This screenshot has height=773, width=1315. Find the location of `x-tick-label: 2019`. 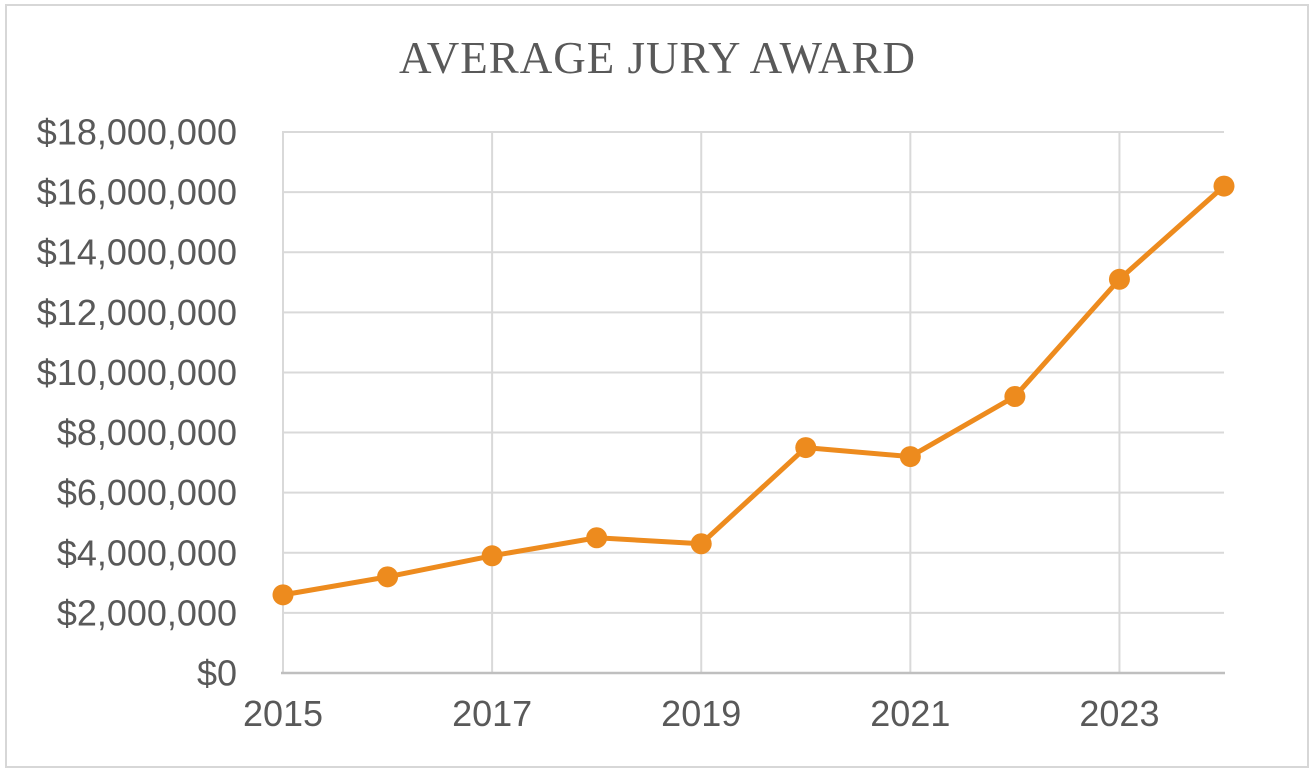

x-tick-label: 2019 is located at coordinates (701, 713).